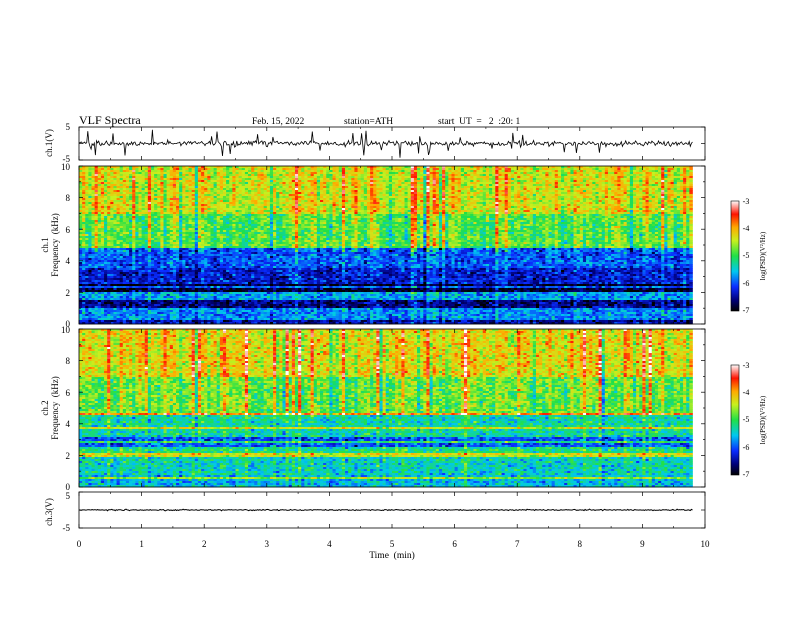  Describe the element at coordinates (49, 143) in the screenshot. I see `ch1-waveform-ylabel: ch.1(V)` at that location.